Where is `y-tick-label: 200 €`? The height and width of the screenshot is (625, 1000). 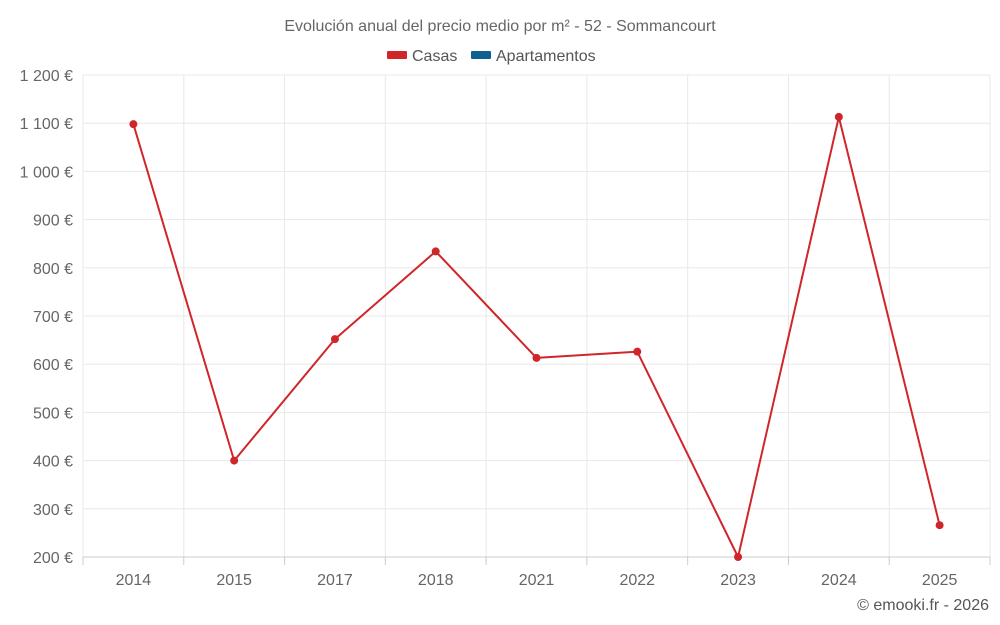 y-tick-label: 200 € is located at coordinates (53, 558).